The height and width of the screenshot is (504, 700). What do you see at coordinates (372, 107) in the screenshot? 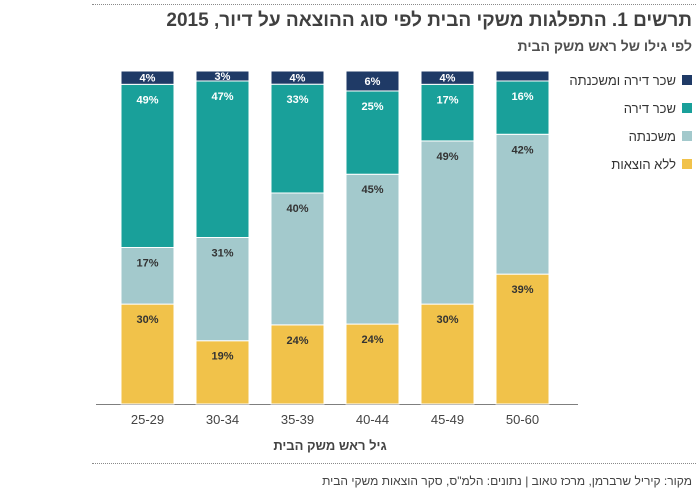
I see `data-label: 25%` at bounding box center [372, 107].